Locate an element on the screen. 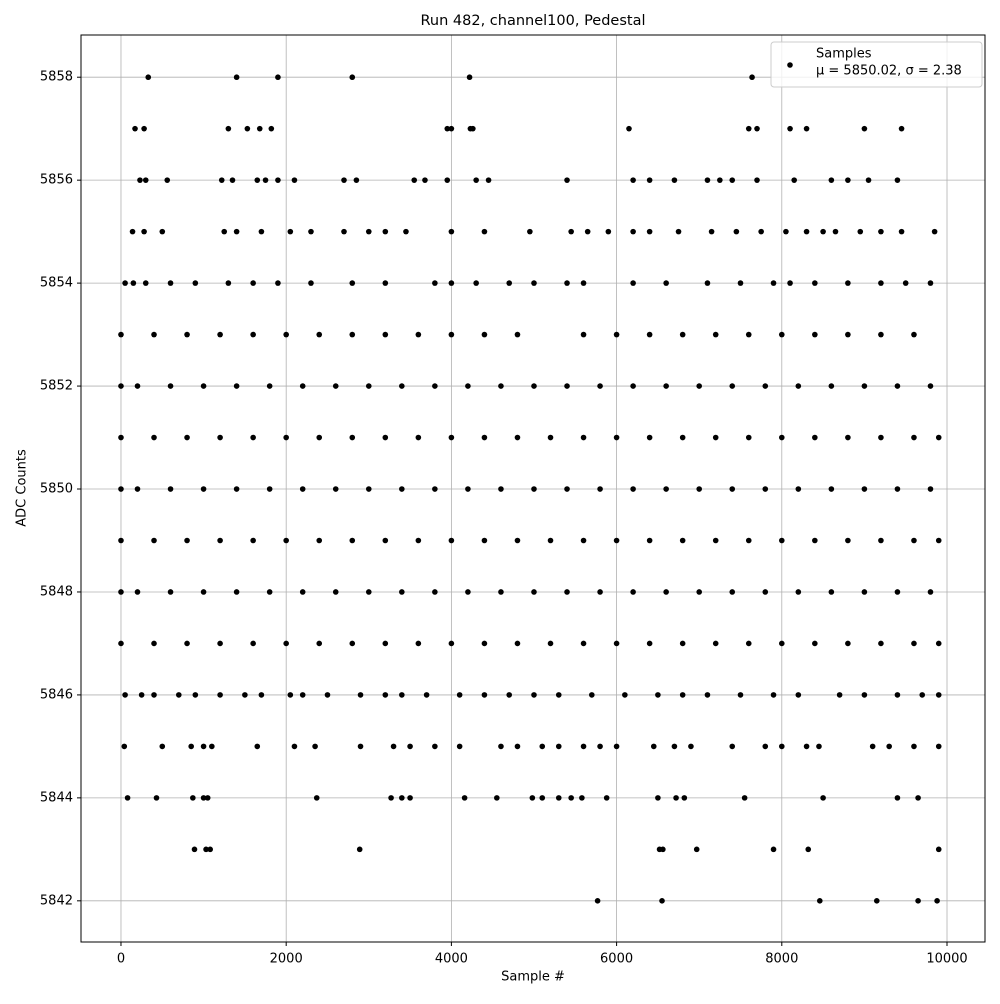  y-tick-label: 5842 is located at coordinates (56, 900).